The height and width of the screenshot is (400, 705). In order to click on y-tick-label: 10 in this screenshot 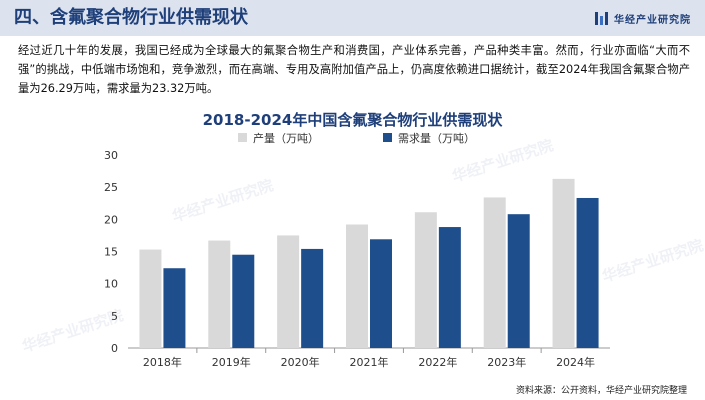, I will do `click(111, 284)`.